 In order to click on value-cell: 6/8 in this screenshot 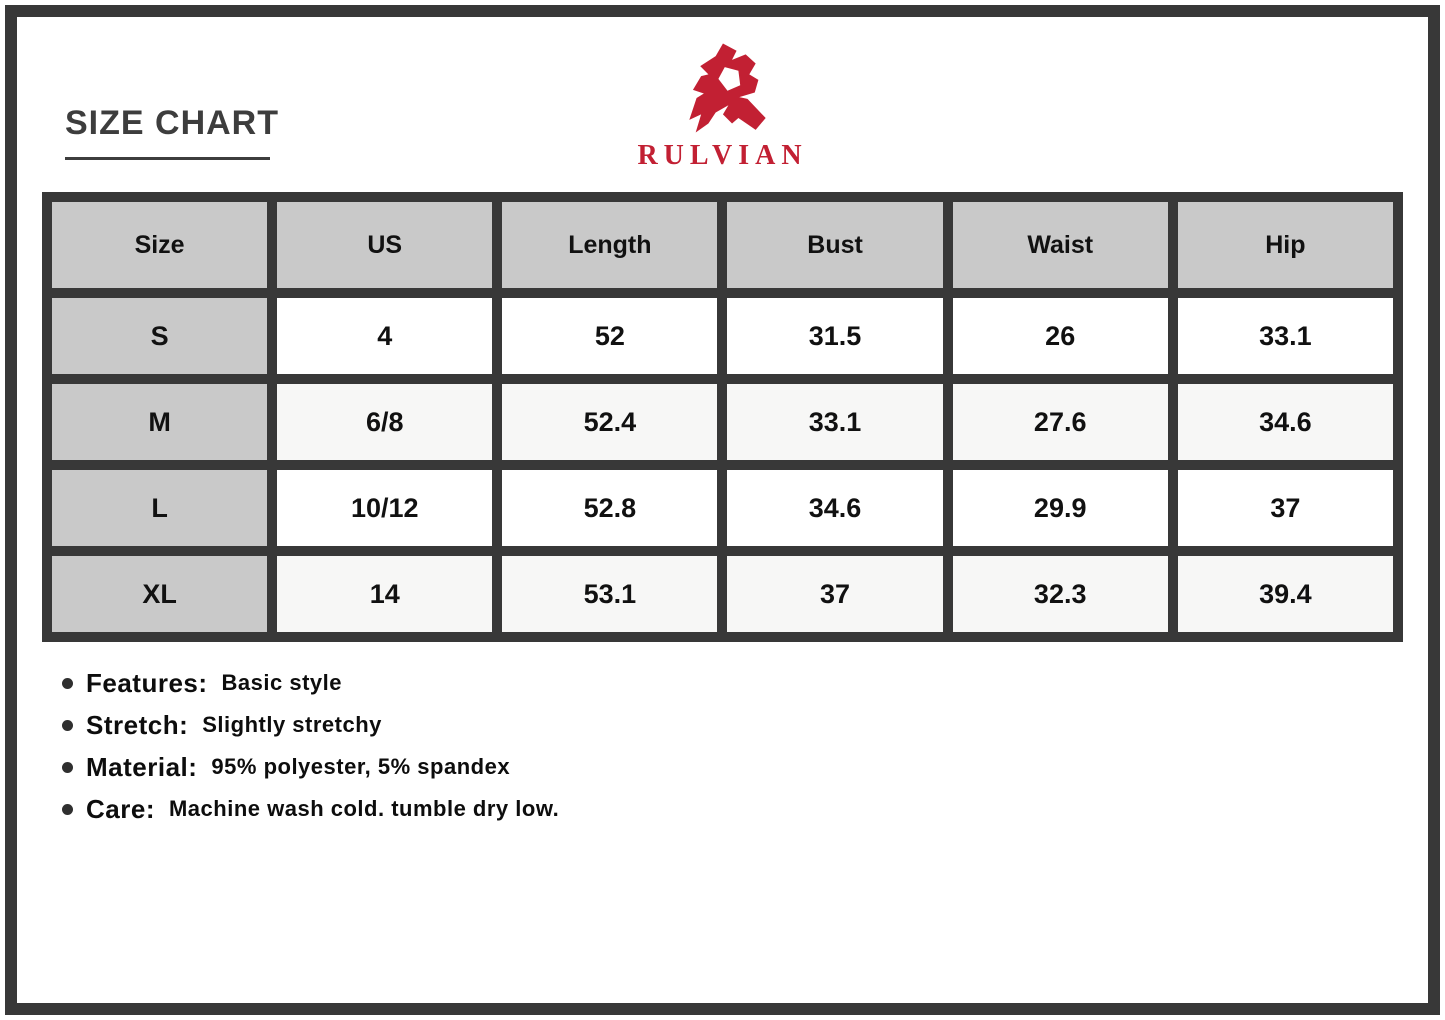, I will do `click(385, 422)`.